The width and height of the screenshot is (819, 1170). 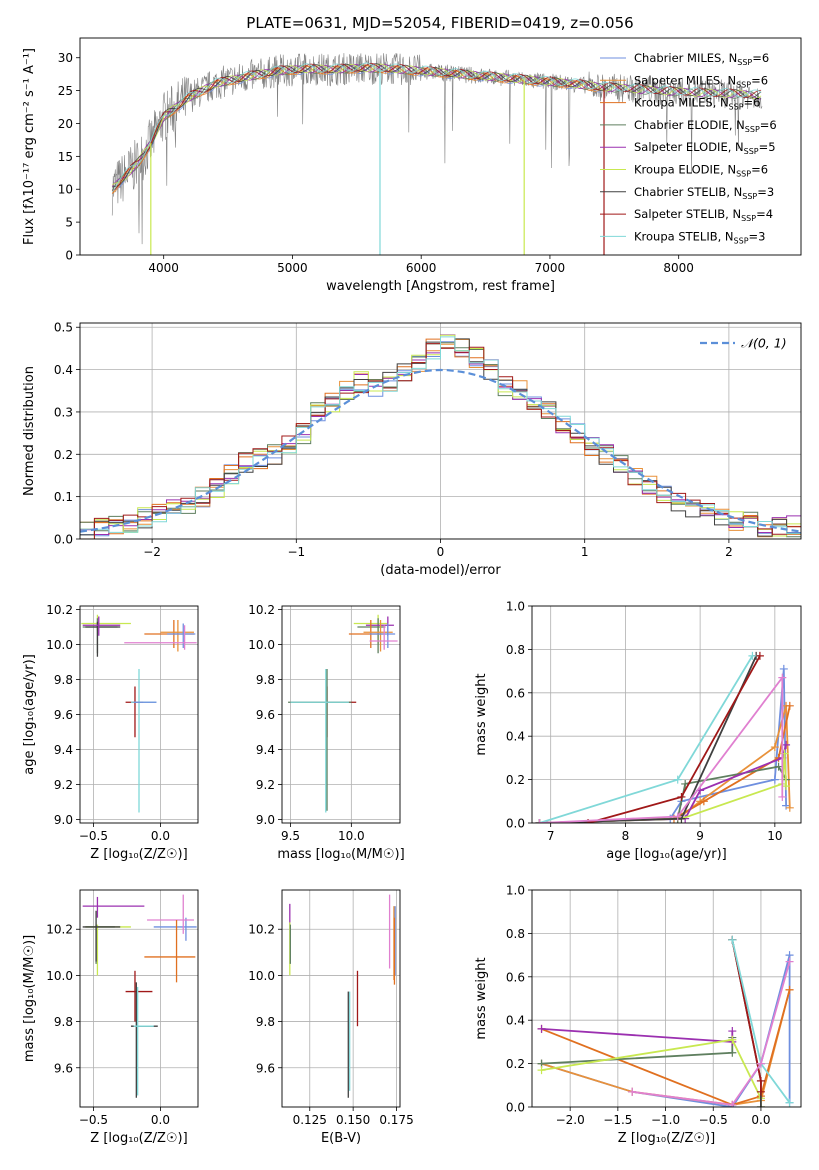 What do you see at coordinates (481, 998) in the screenshot?
I see `y-axis-label: mass weight` at bounding box center [481, 998].